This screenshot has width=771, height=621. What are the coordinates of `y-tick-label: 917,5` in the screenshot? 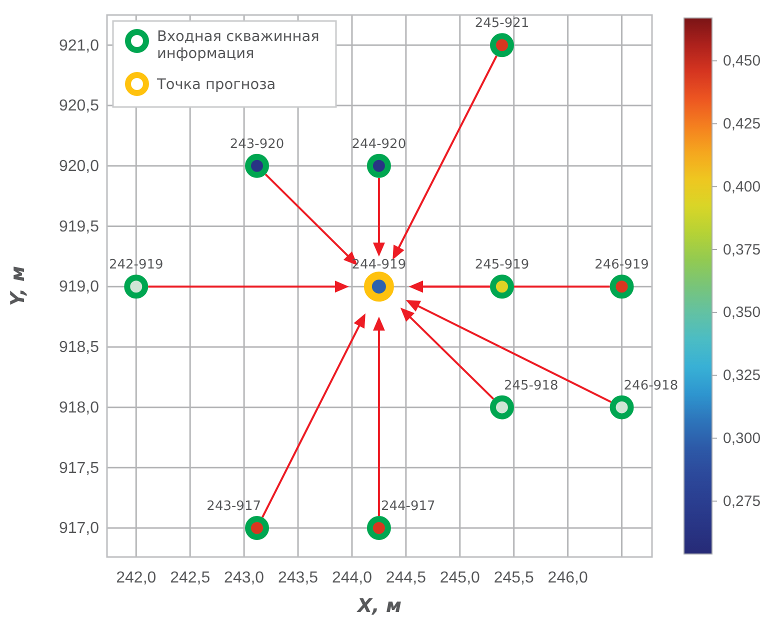 It's located at (79, 468).